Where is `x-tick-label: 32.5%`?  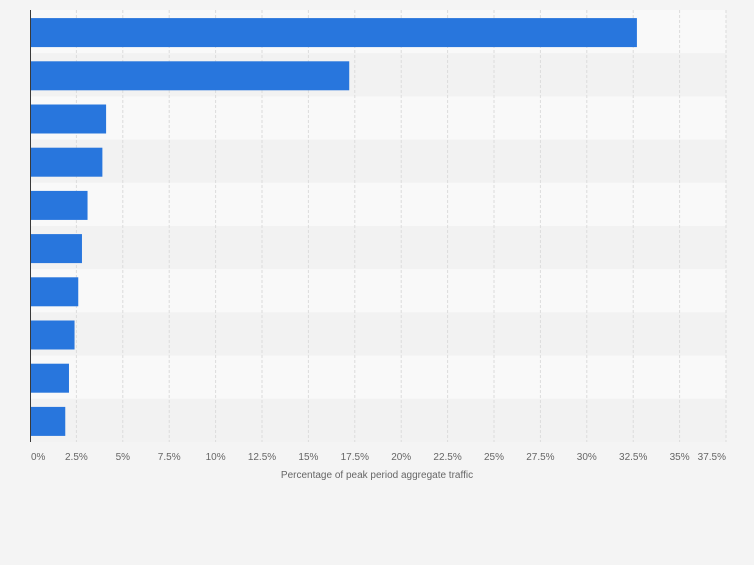
x-tick-label: 32.5% is located at coordinates (633, 457).